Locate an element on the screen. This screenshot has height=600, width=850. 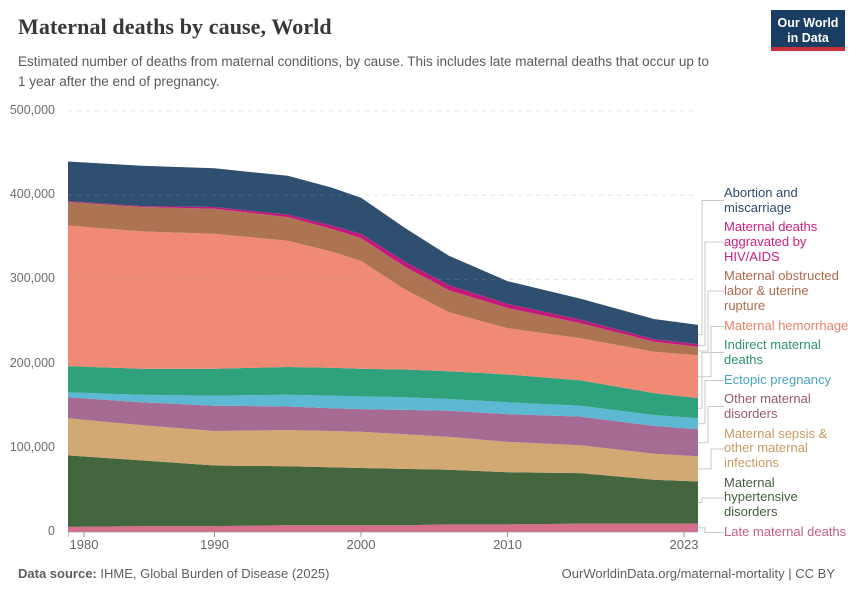
legend-item-ectopic-pregnancy: Ectopic pregnancy is located at coordinates (777, 379).